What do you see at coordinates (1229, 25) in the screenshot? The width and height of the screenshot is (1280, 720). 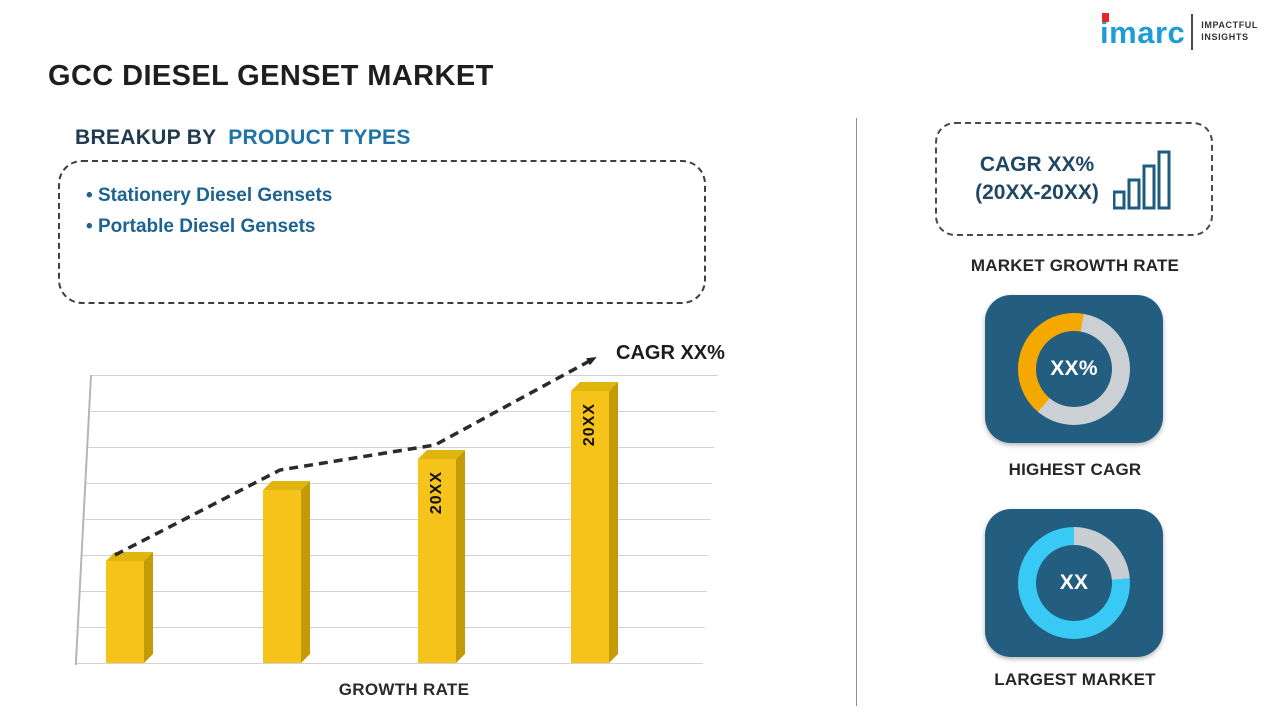 I see `logo-tagline-line1: IMPACTFUL` at bounding box center [1229, 25].